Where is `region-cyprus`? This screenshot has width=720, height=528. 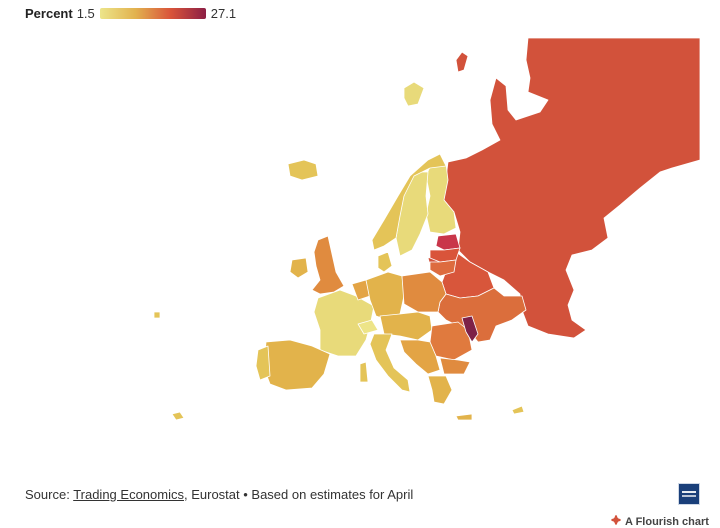 region-cyprus is located at coordinates (518, 410).